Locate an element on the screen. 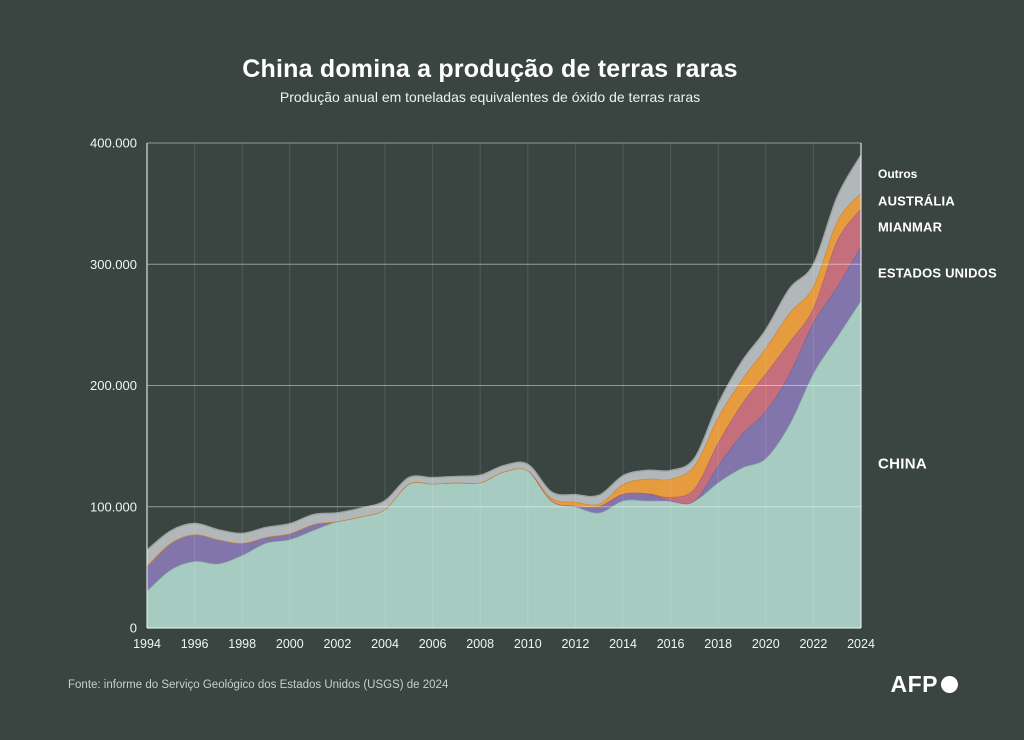 The image size is (1024, 740). x-tick-label: 2020 is located at coordinates (766, 644).